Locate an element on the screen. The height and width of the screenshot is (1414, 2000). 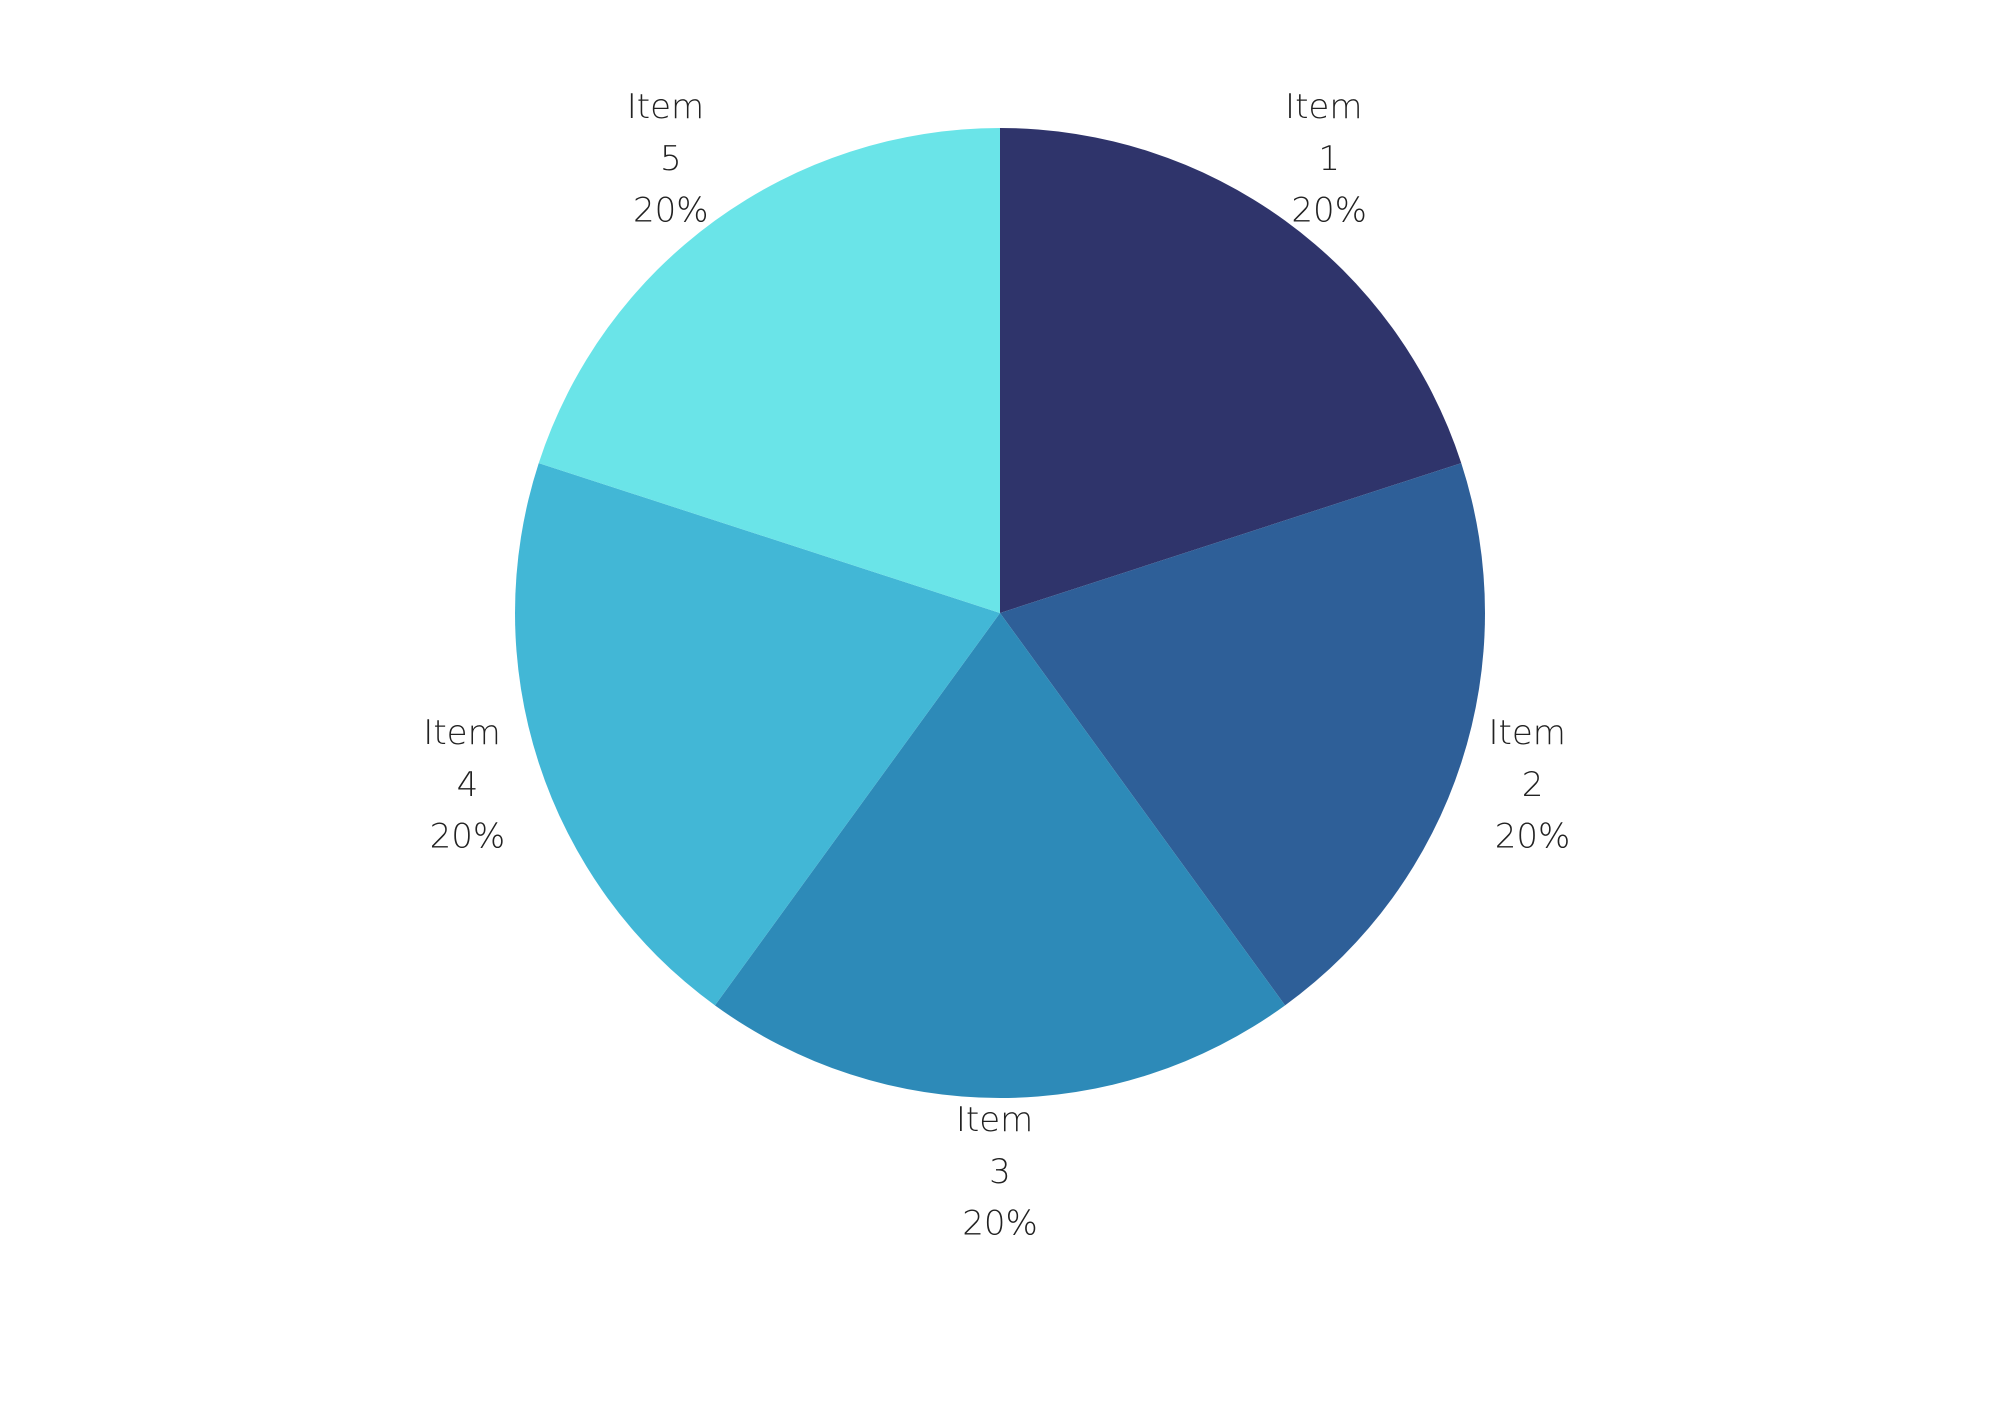
label-word: 2 is located at coordinates (1533, 785).